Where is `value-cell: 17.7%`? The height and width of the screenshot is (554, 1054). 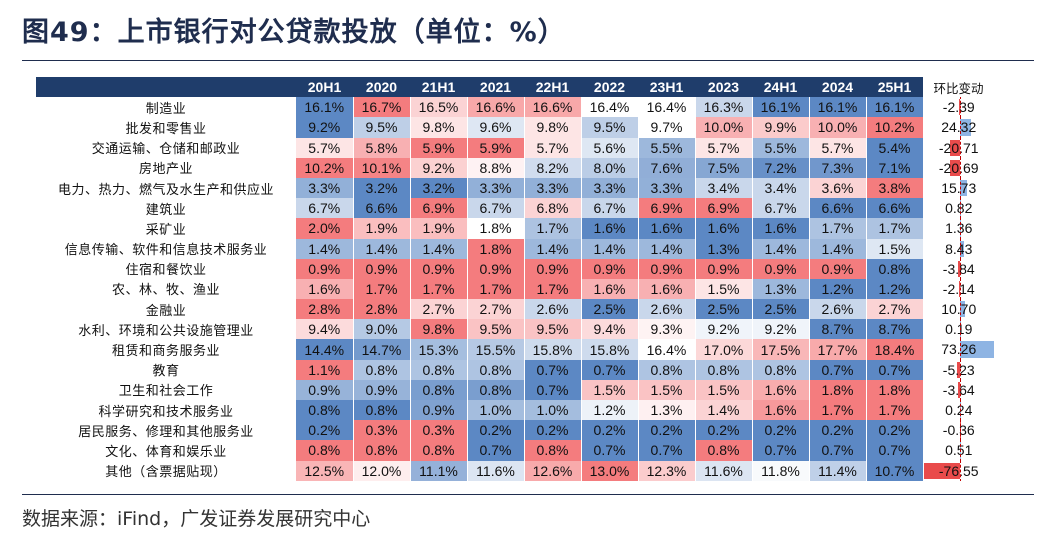 value-cell: 17.7% is located at coordinates (838, 349).